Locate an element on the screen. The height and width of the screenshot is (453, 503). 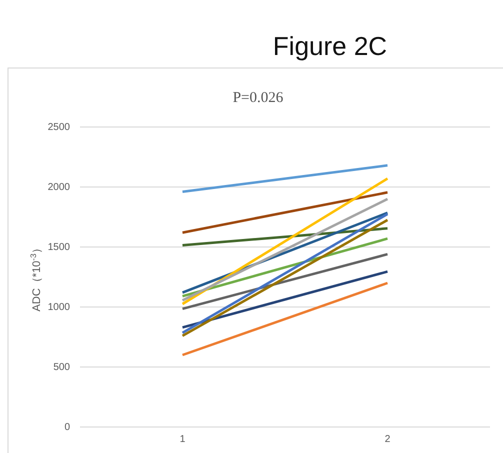
x-tick-label: 1 is located at coordinates (183, 440).